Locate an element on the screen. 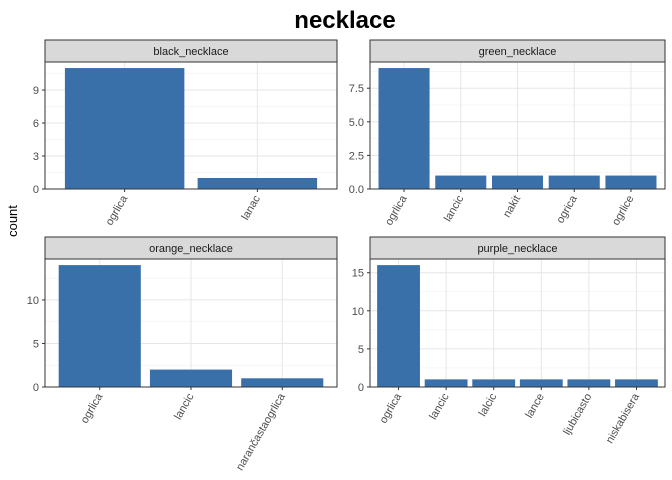 The image size is (672, 480). bar-nakit is located at coordinates (517, 182).